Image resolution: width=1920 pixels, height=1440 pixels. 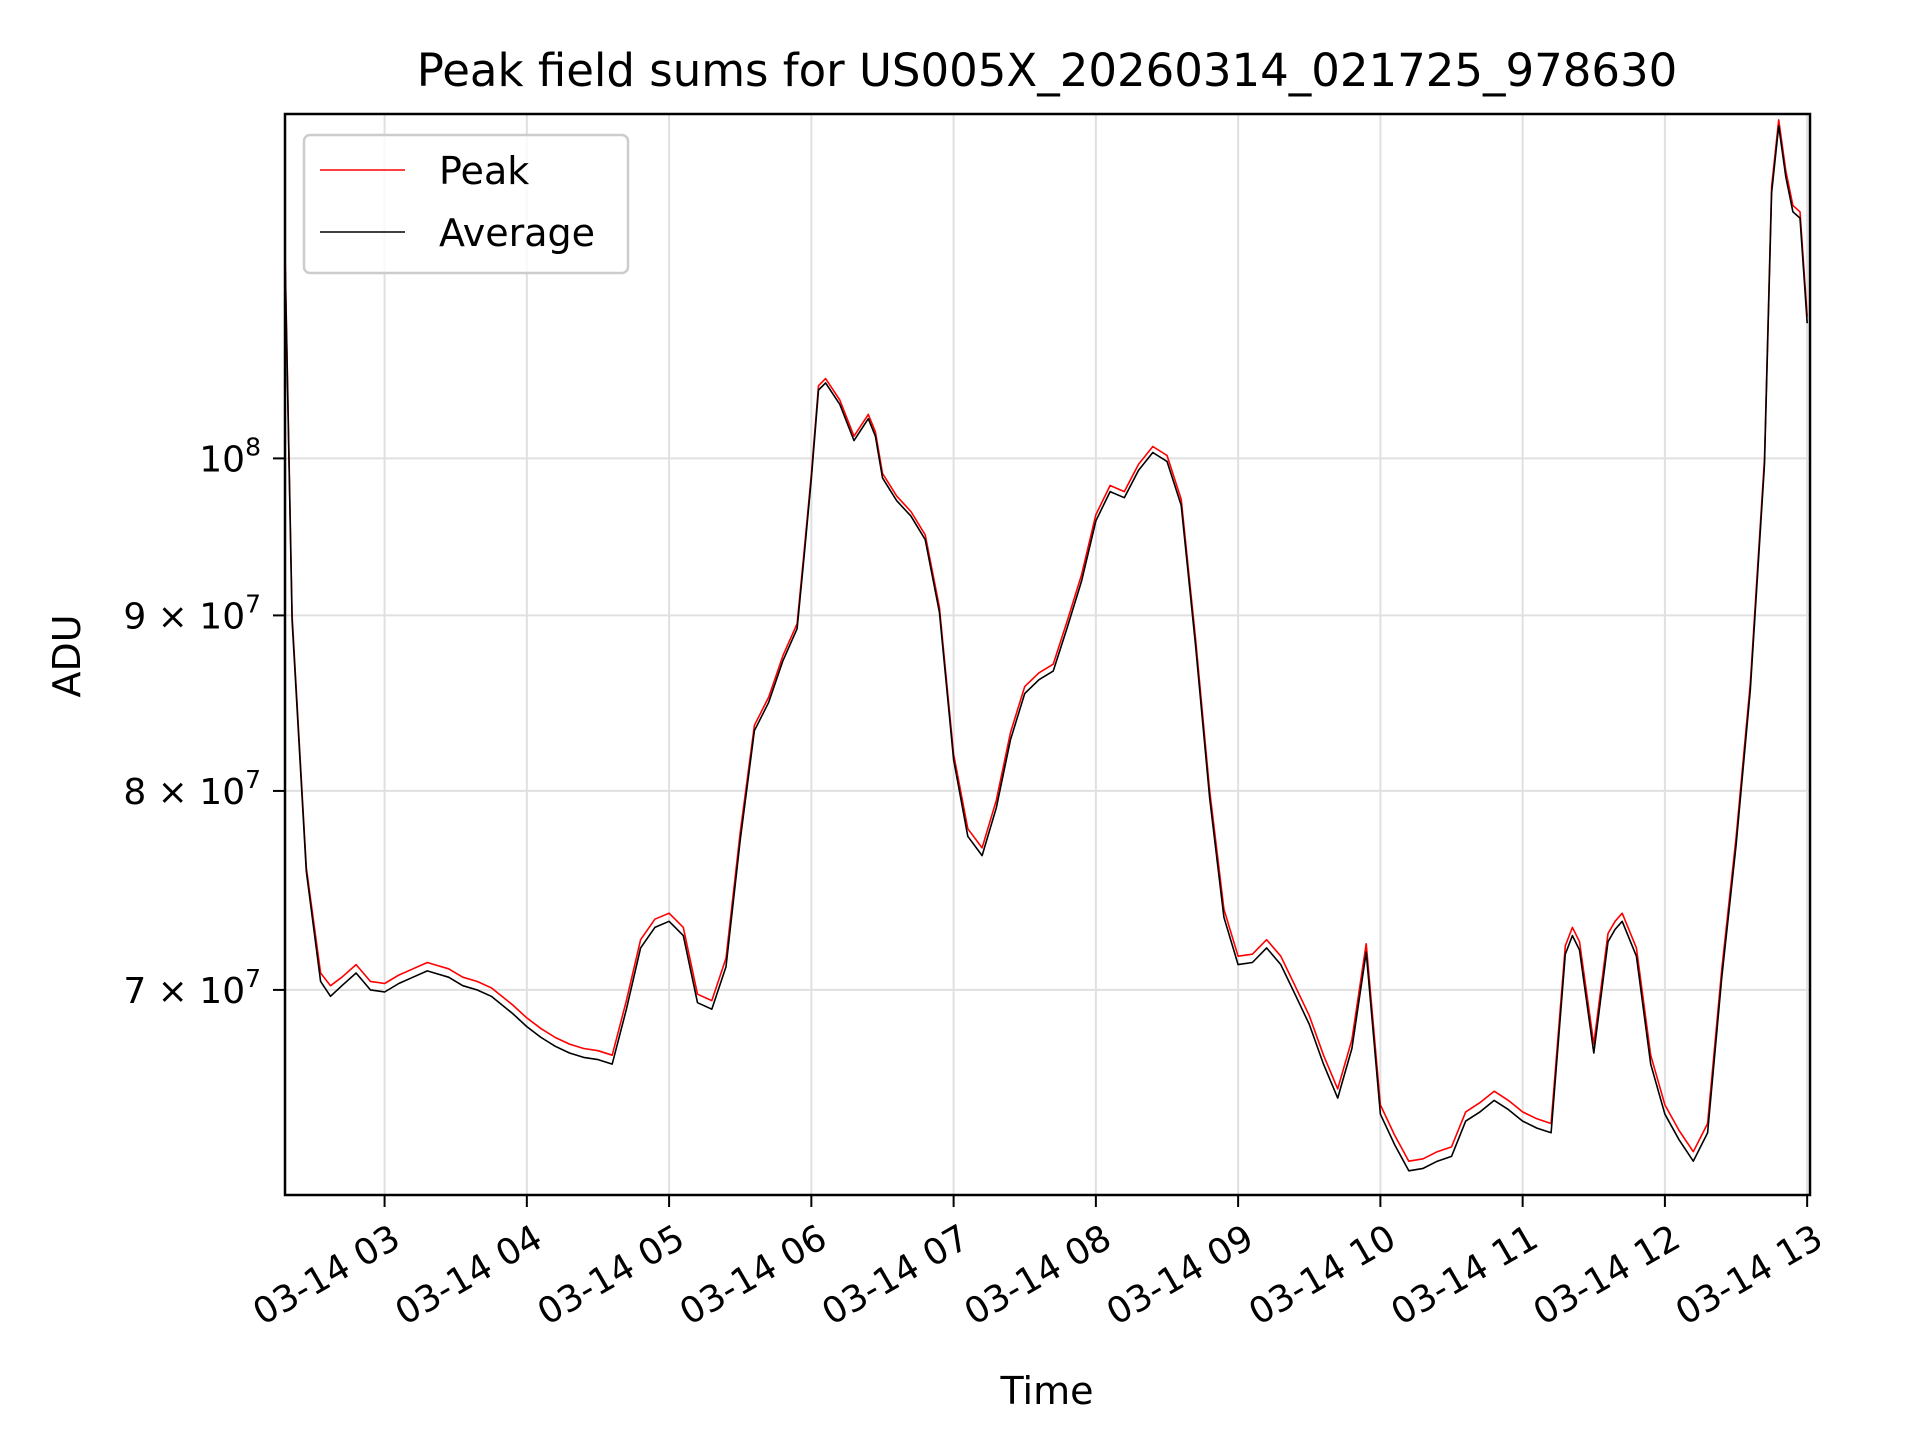 What do you see at coordinates (484, 171) in the screenshot?
I see `legend-label-peak: Peak` at bounding box center [484, 171].